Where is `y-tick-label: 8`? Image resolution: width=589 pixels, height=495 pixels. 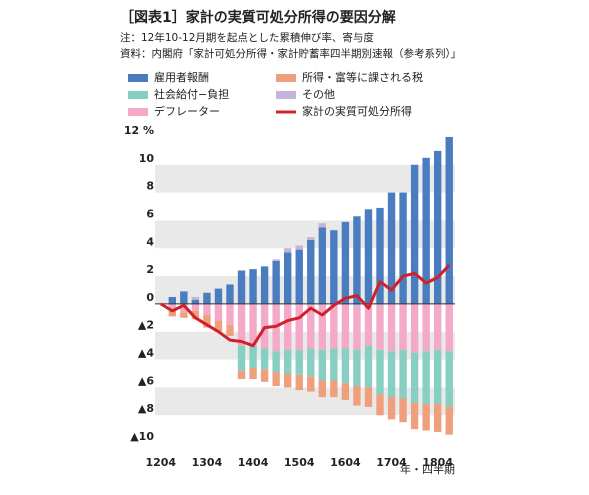
y-tick-label: 8 is located at coordinates (150, 186).